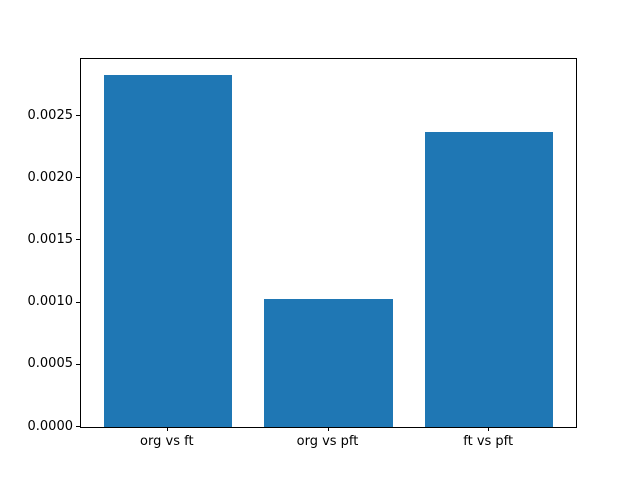  What do you see at coordinates (488, 441) in the screenshot?
I see `x-tick-label: ft vs pft` at bounding box center [488, 441].